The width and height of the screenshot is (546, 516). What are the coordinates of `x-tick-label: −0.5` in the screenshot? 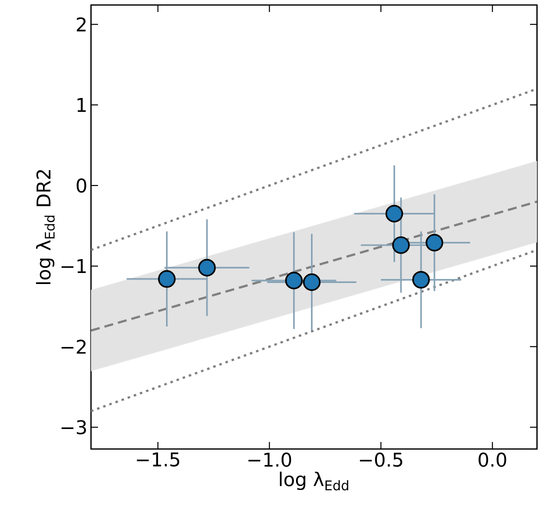 It's located at (381, 459).